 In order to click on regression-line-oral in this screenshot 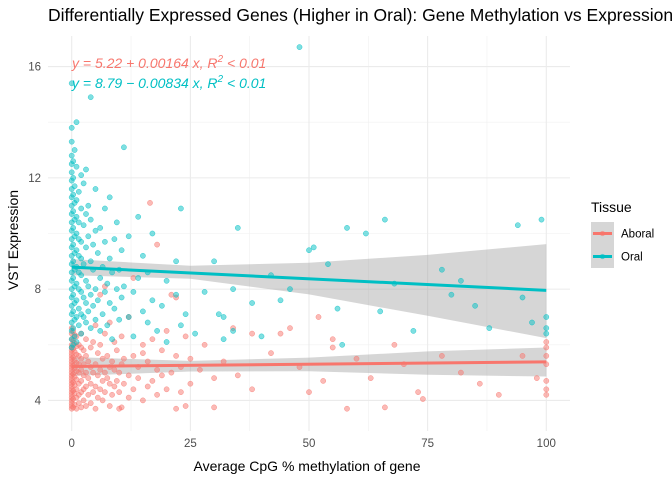, I will do `click(309, 278)`.